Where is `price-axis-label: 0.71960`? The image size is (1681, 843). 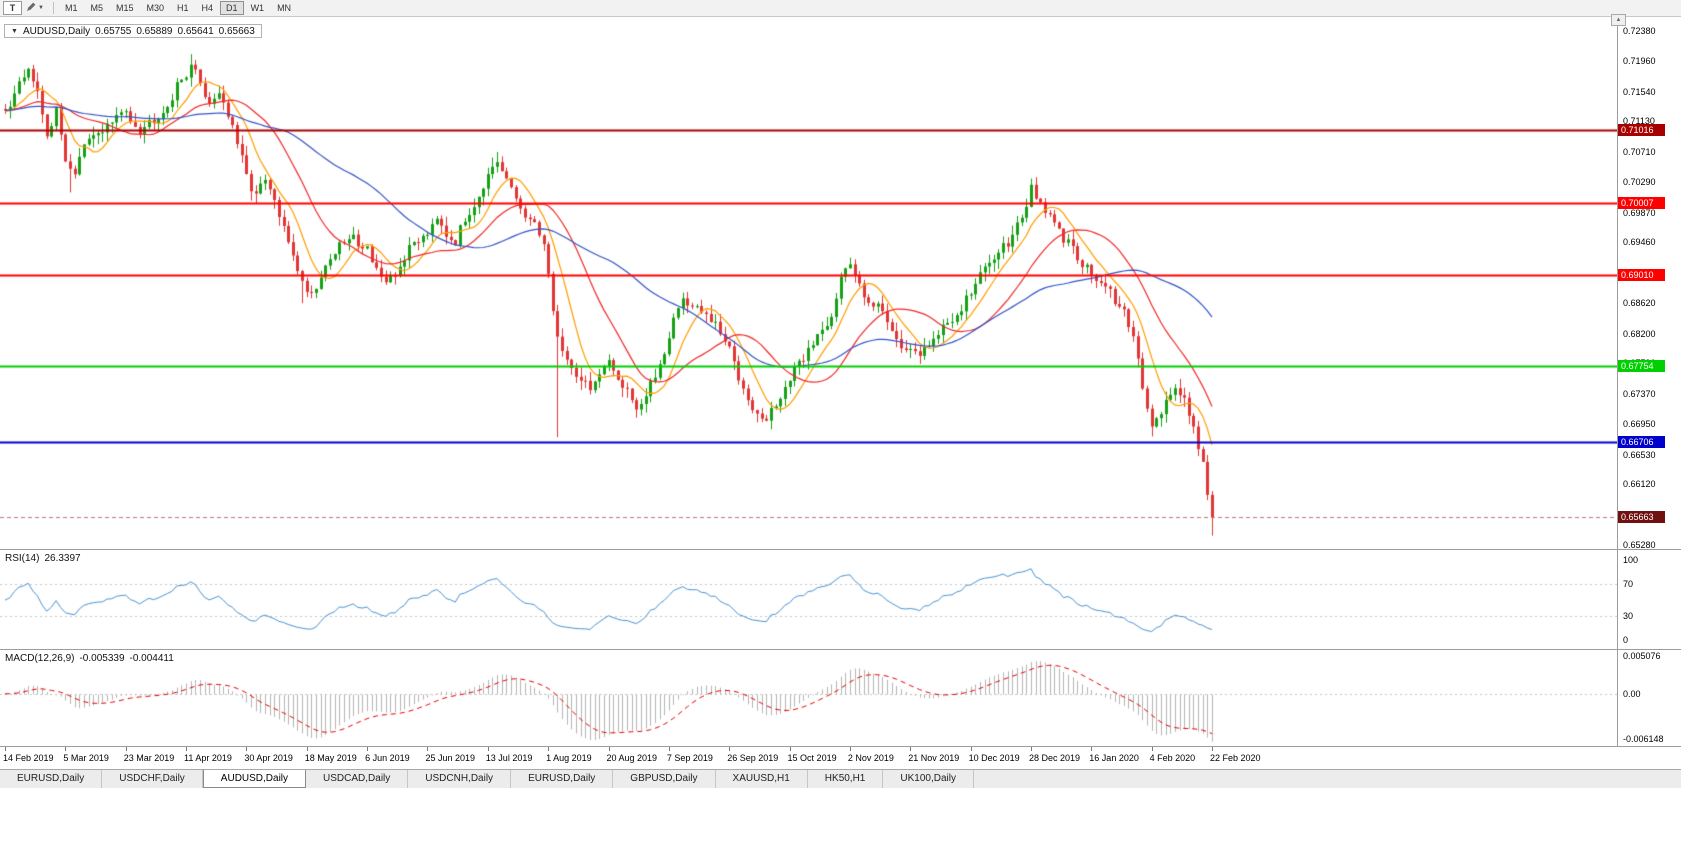
price-axis-label: 0.71960 is located at coordinates (1639, 61).